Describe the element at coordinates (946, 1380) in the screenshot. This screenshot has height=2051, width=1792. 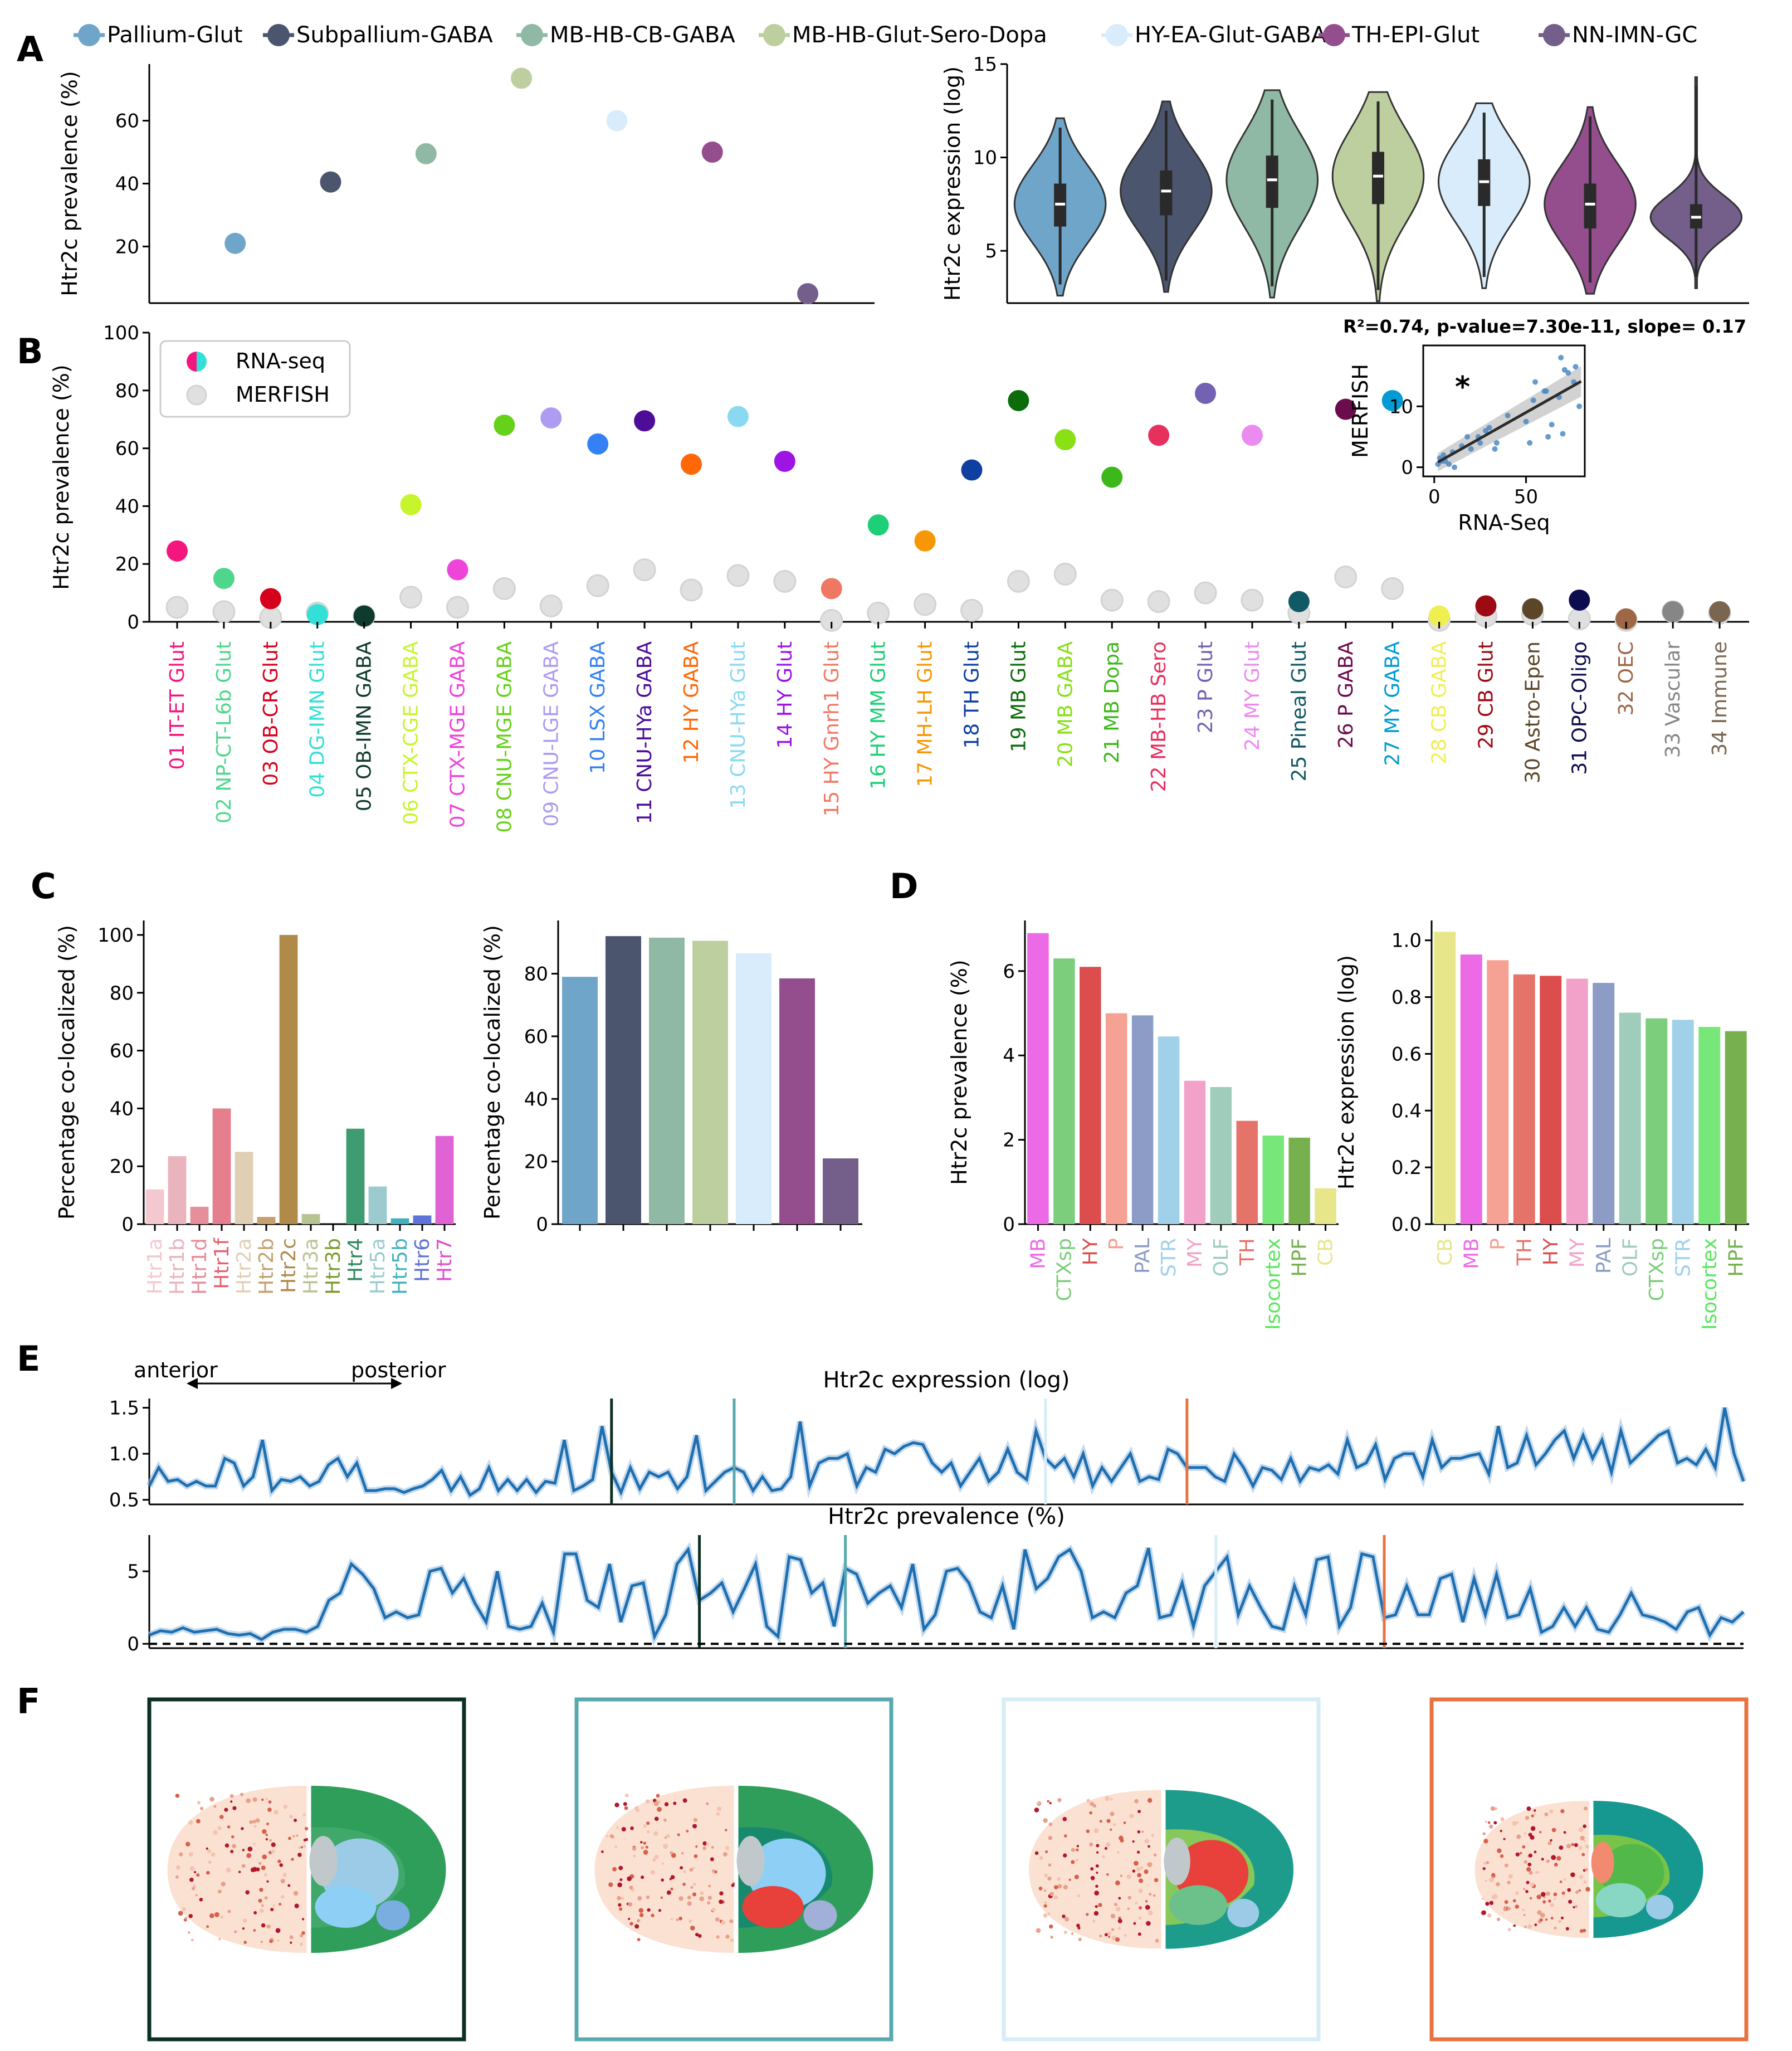
I see `line-title: Htr2c expression (log)` at that location.